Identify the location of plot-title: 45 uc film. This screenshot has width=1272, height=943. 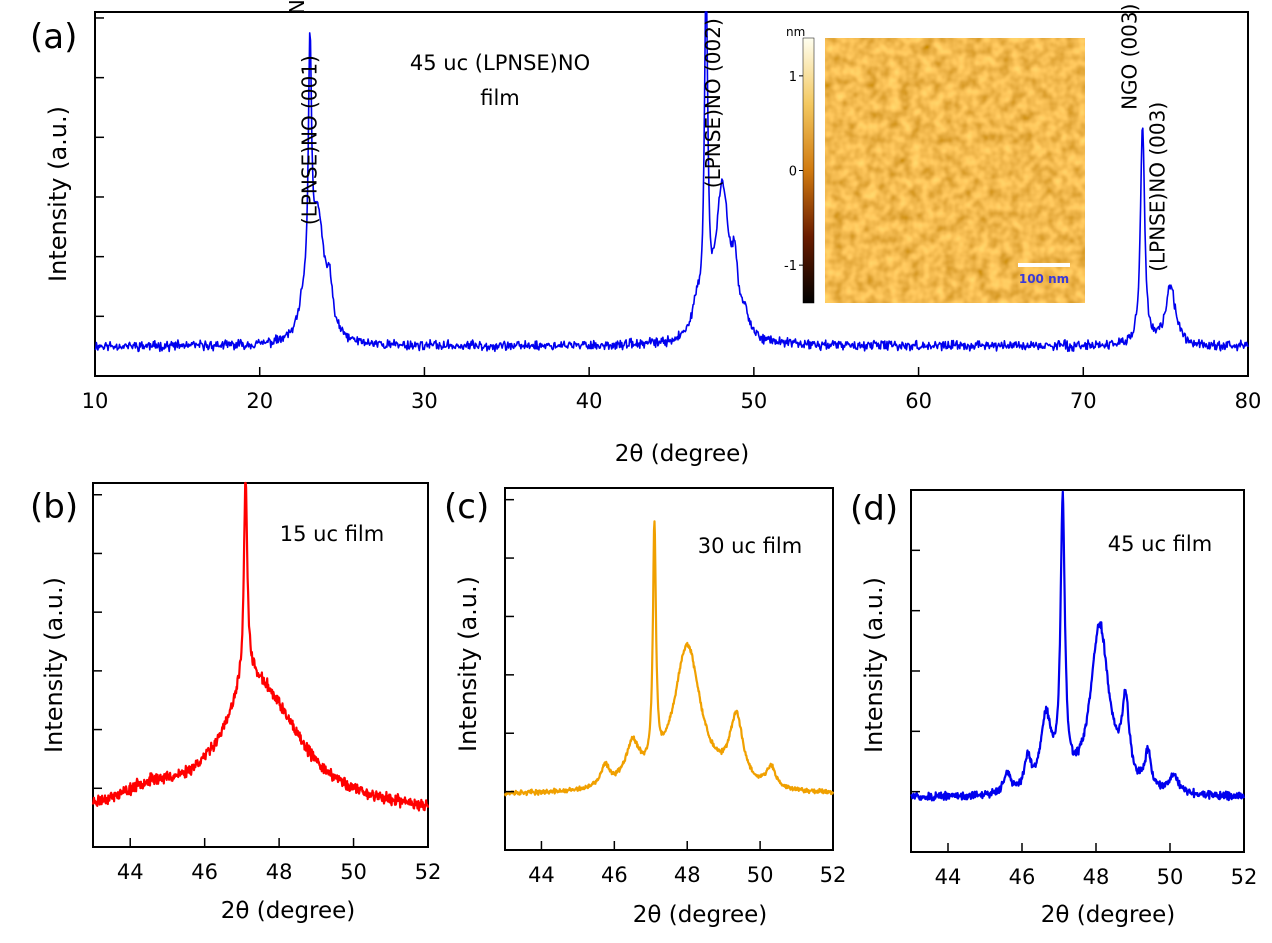
(1160, 544).